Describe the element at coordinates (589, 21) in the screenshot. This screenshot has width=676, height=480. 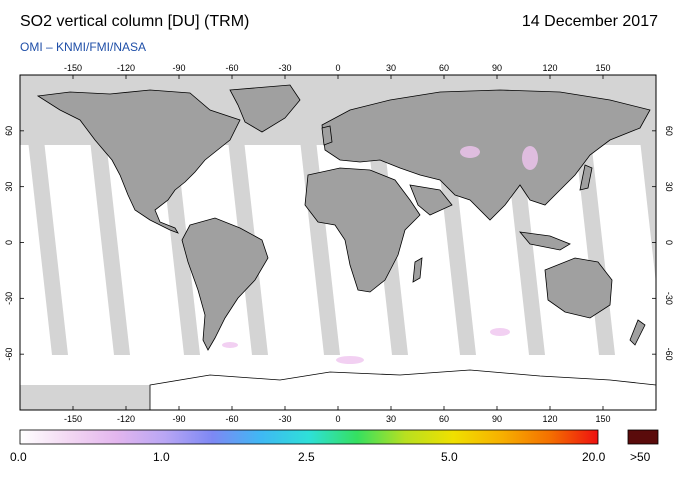
I see `map-date: 14 December 2017` at that location.